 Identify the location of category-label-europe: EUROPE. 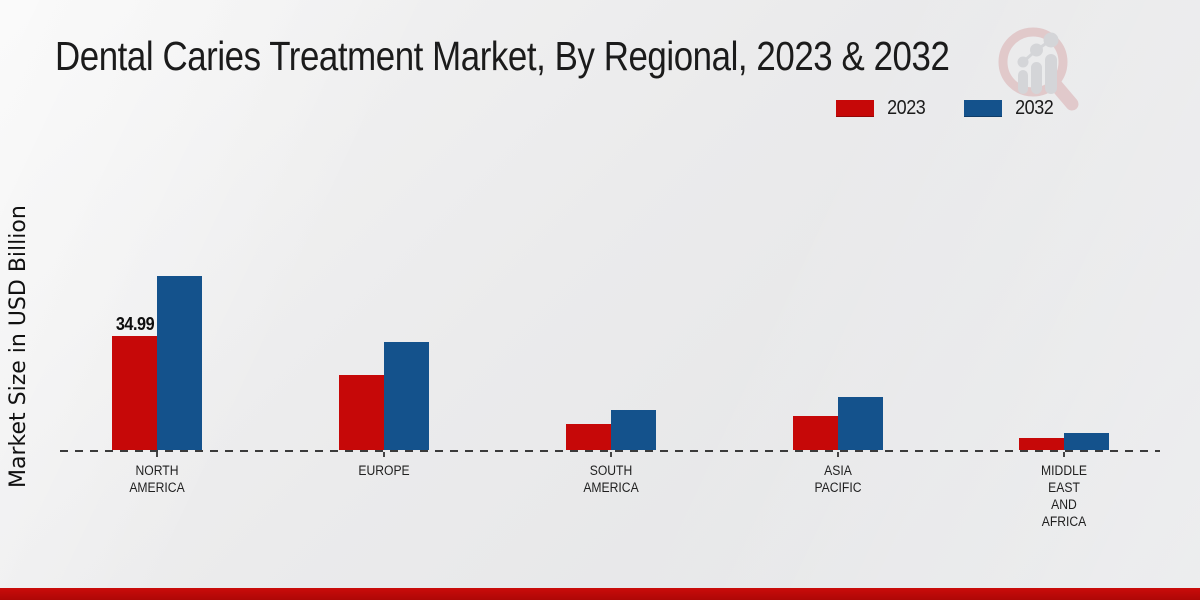
(384, 470).